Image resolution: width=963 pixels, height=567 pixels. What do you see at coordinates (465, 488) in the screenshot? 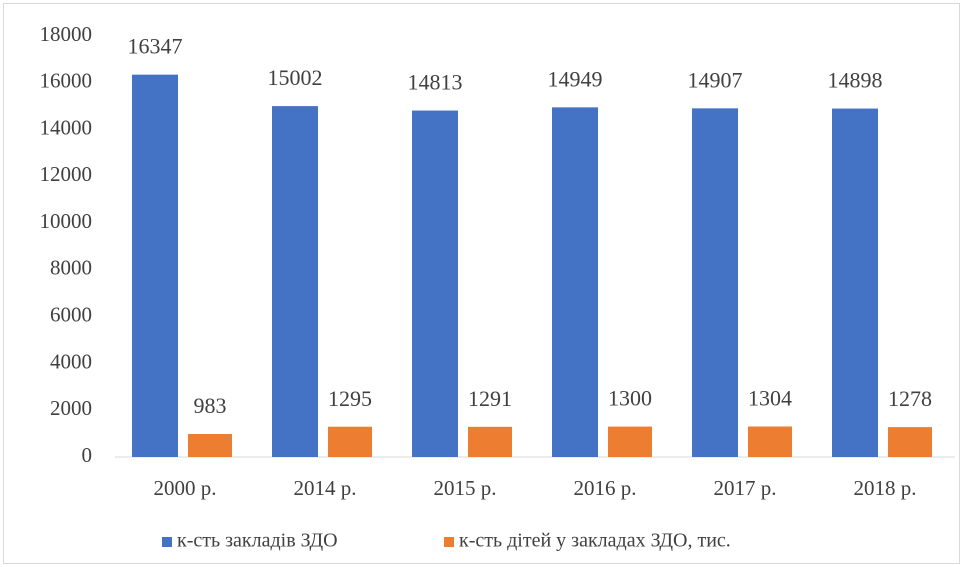
I see `x-tick-label: 2015 р.` at bounding box center [465, 488].